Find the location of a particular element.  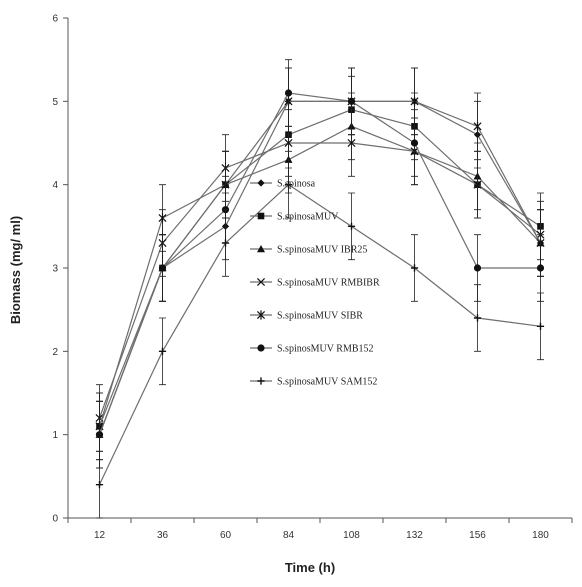

legend-label: S.spinosaMUV IBR25 is located at coordinates (322, 250).